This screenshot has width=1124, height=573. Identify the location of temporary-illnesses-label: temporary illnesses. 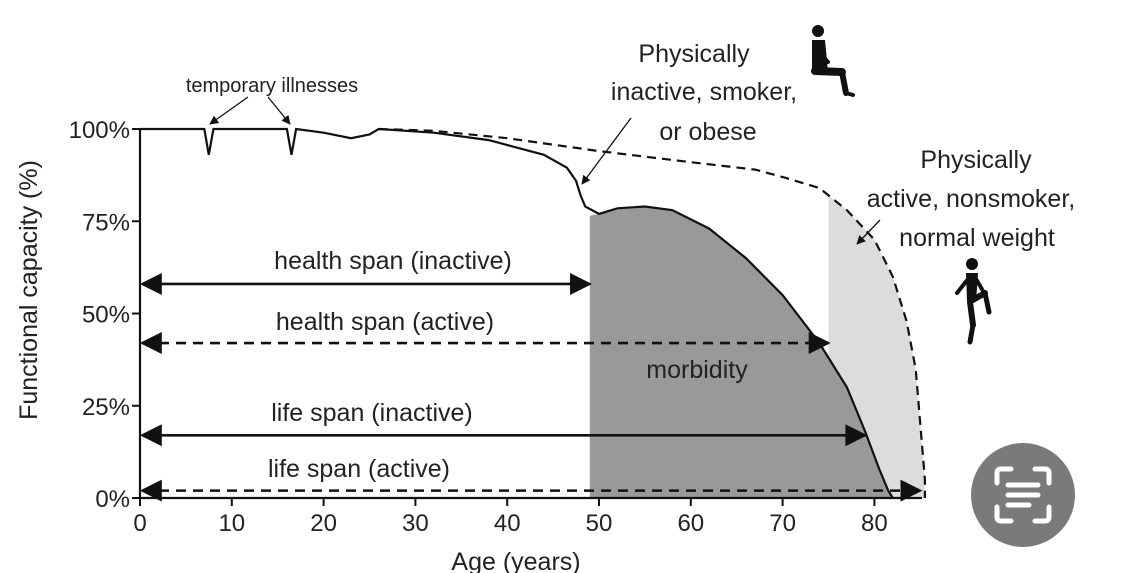
(272, 86).